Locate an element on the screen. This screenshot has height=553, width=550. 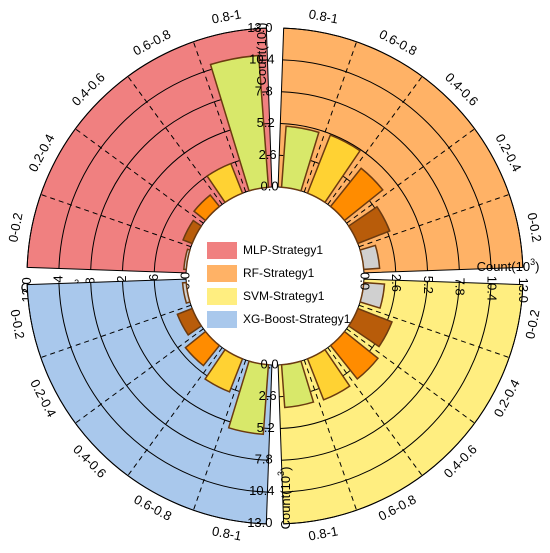
legend-label: SVM-Strategy1 is located at coordinates (284, 296).